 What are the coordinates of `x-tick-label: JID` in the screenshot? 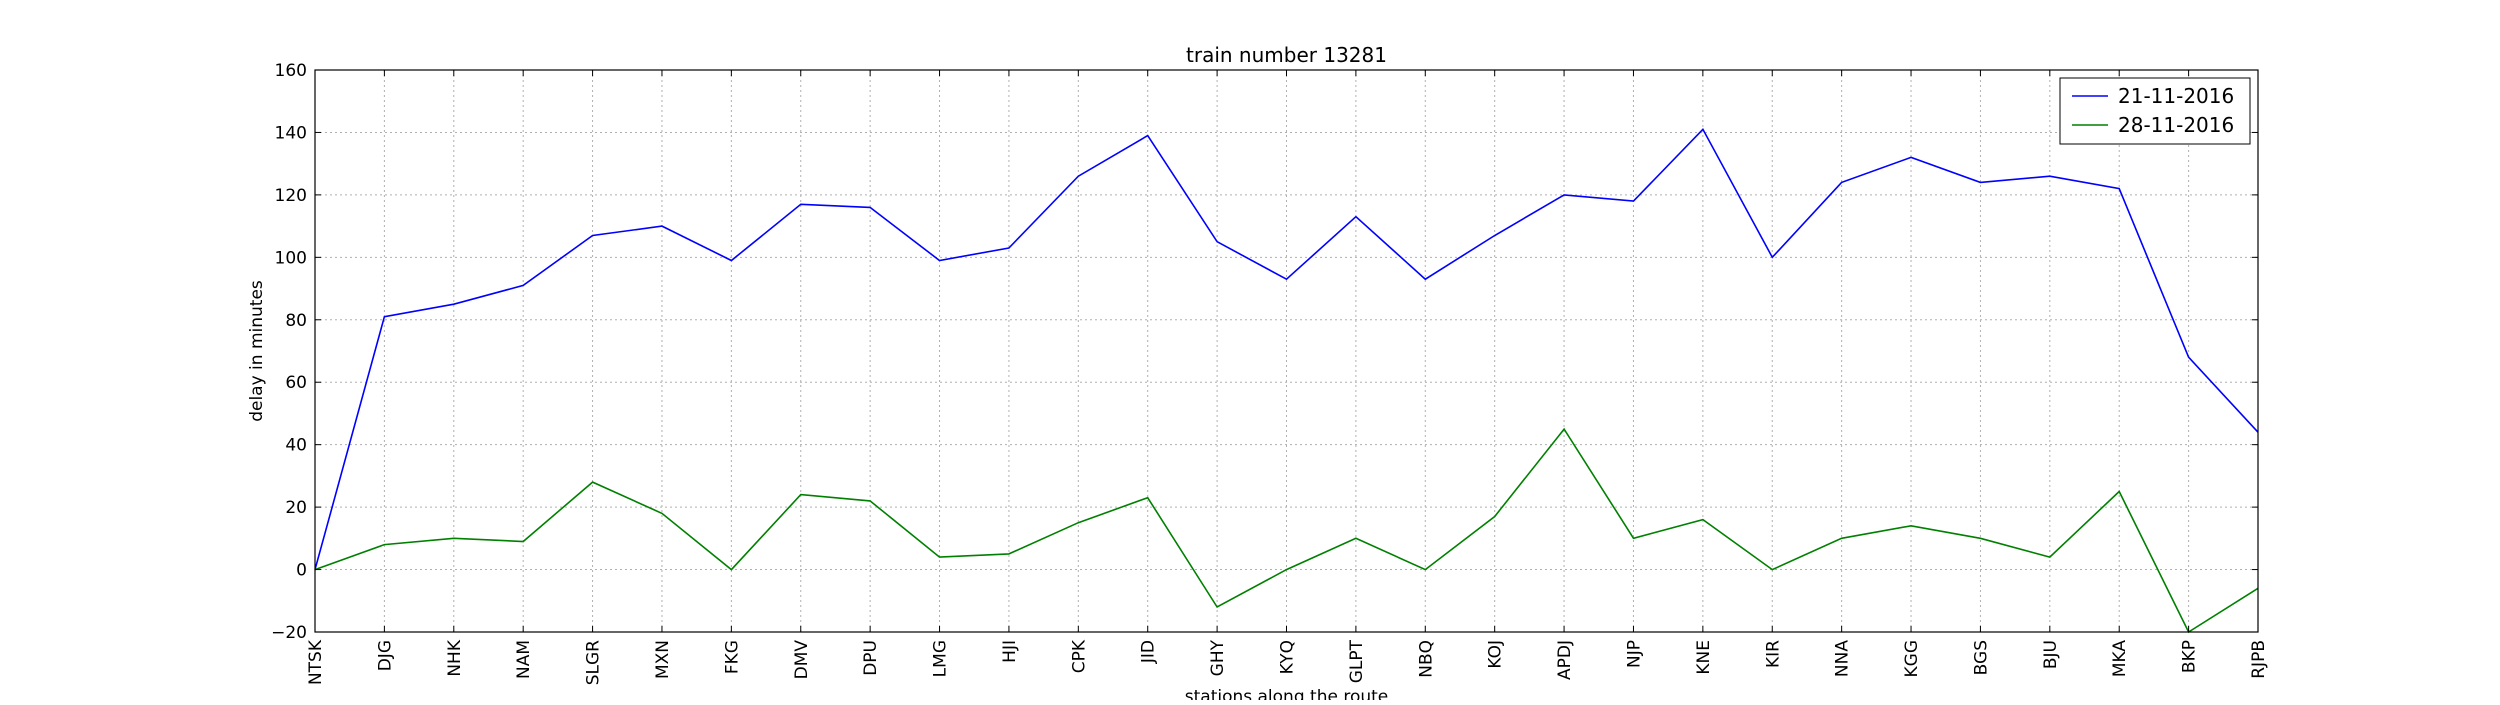 It's located at (1149, 652).